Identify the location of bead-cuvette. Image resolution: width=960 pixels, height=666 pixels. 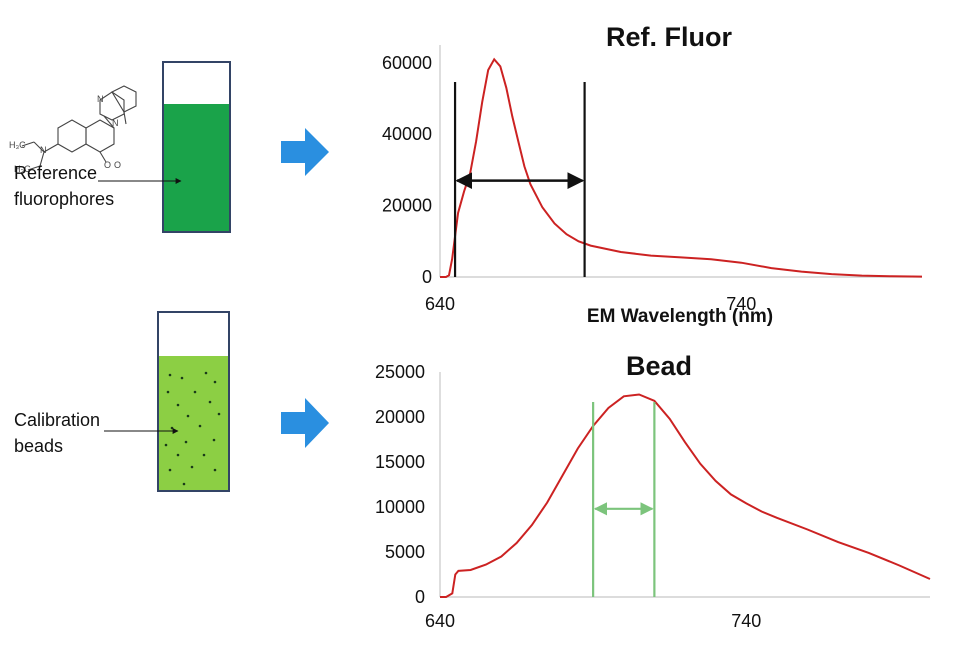
(193, 401).